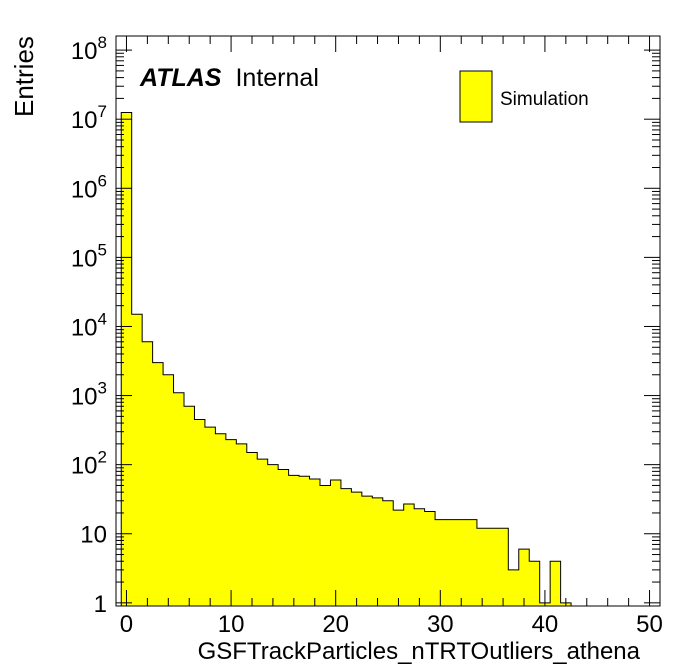 Image resolution: width=696 pixels, height=672 pixels. What do you see at coordinates (102, 457) in the screenshot?
I see `y-tick-label-exponent: 2` at bounding box center [102, 457].